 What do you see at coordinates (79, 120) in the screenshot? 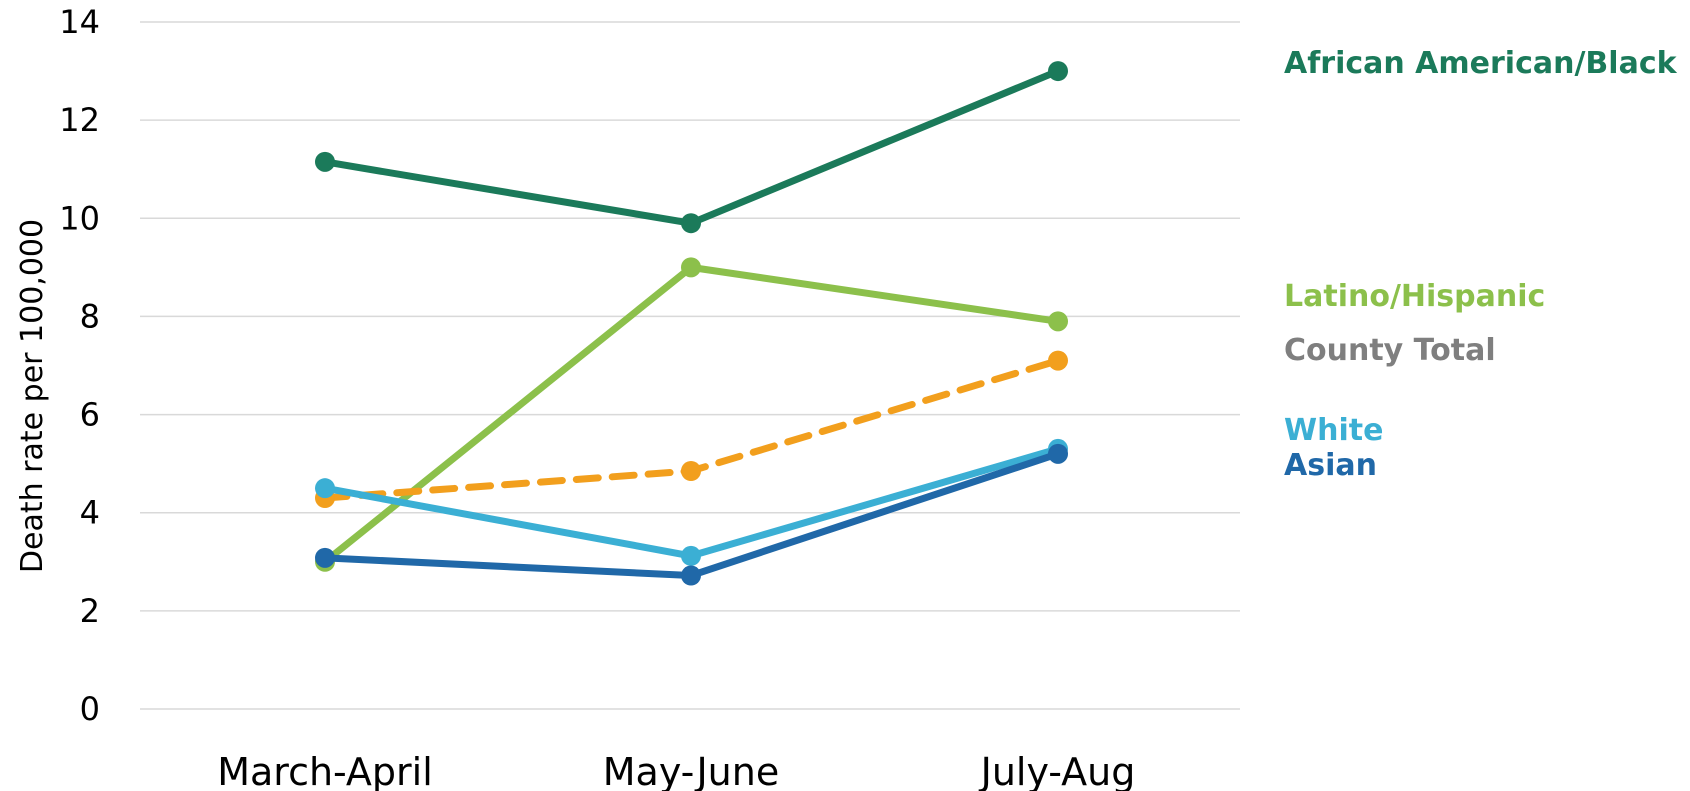
I see `y-tick-label: 12` at bounding box center [79, 120].